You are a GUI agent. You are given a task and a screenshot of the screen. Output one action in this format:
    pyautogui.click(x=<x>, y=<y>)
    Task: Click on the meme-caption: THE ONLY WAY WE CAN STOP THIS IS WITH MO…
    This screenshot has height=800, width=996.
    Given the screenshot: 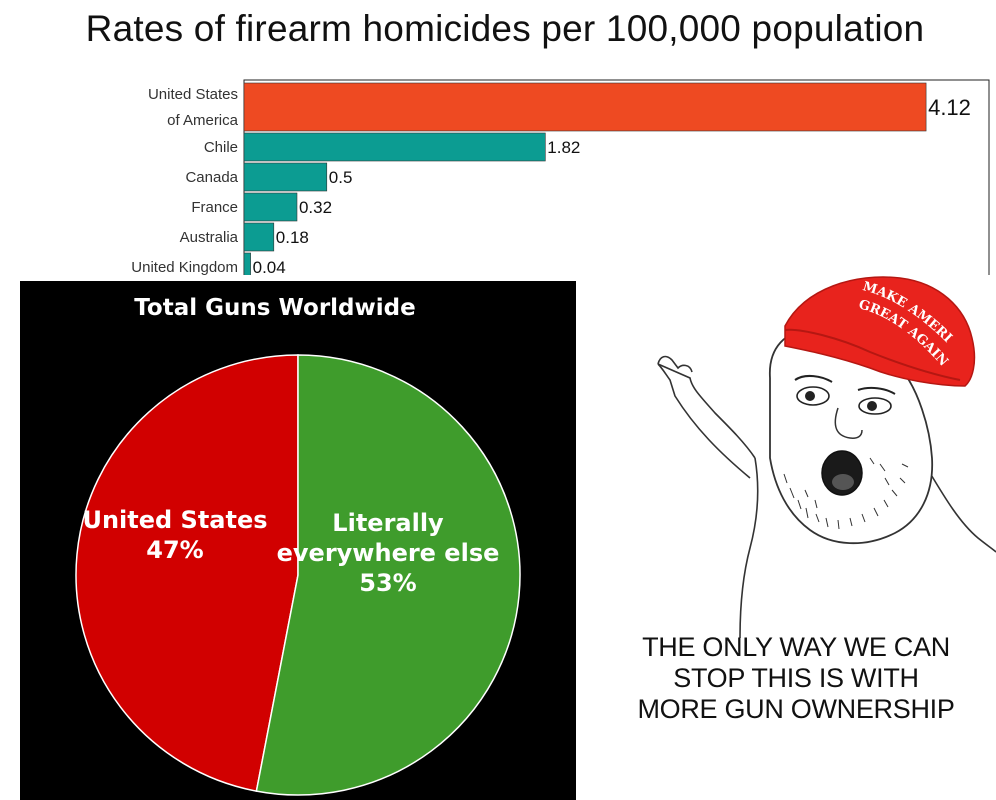 What is the action you would take?
    pyautogui.click(x=796, y=678)
    